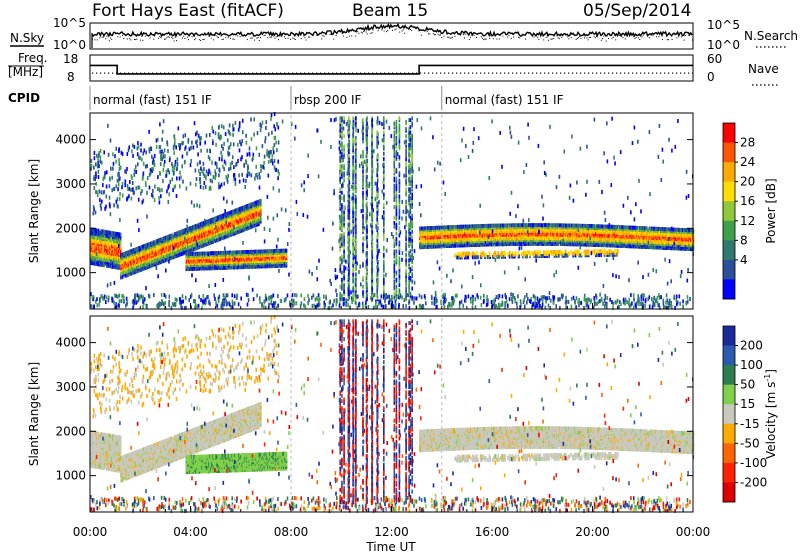  Describe the element at coordinates (771, 36) in the screenshot. I see `noise-right-label: N.Search` at that location.